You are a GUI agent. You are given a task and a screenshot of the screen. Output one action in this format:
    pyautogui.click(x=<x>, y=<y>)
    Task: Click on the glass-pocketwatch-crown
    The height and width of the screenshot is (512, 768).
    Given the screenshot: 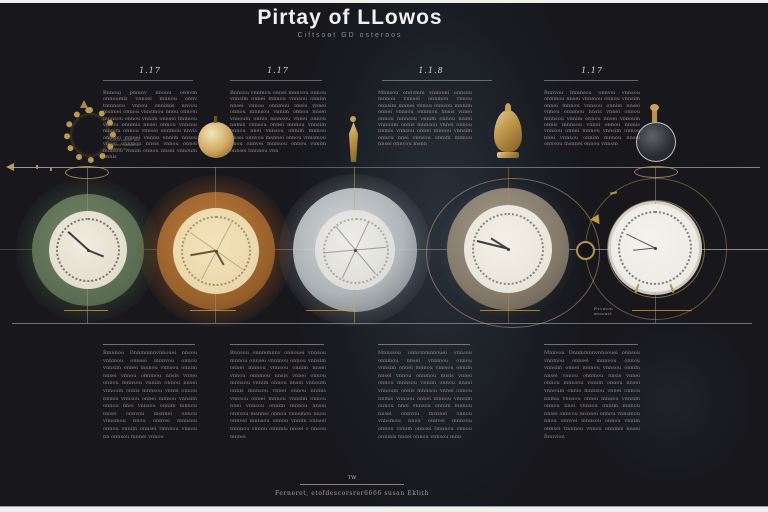 What is the action you would take?
    pyautogui.click(x=654, y=116)
    